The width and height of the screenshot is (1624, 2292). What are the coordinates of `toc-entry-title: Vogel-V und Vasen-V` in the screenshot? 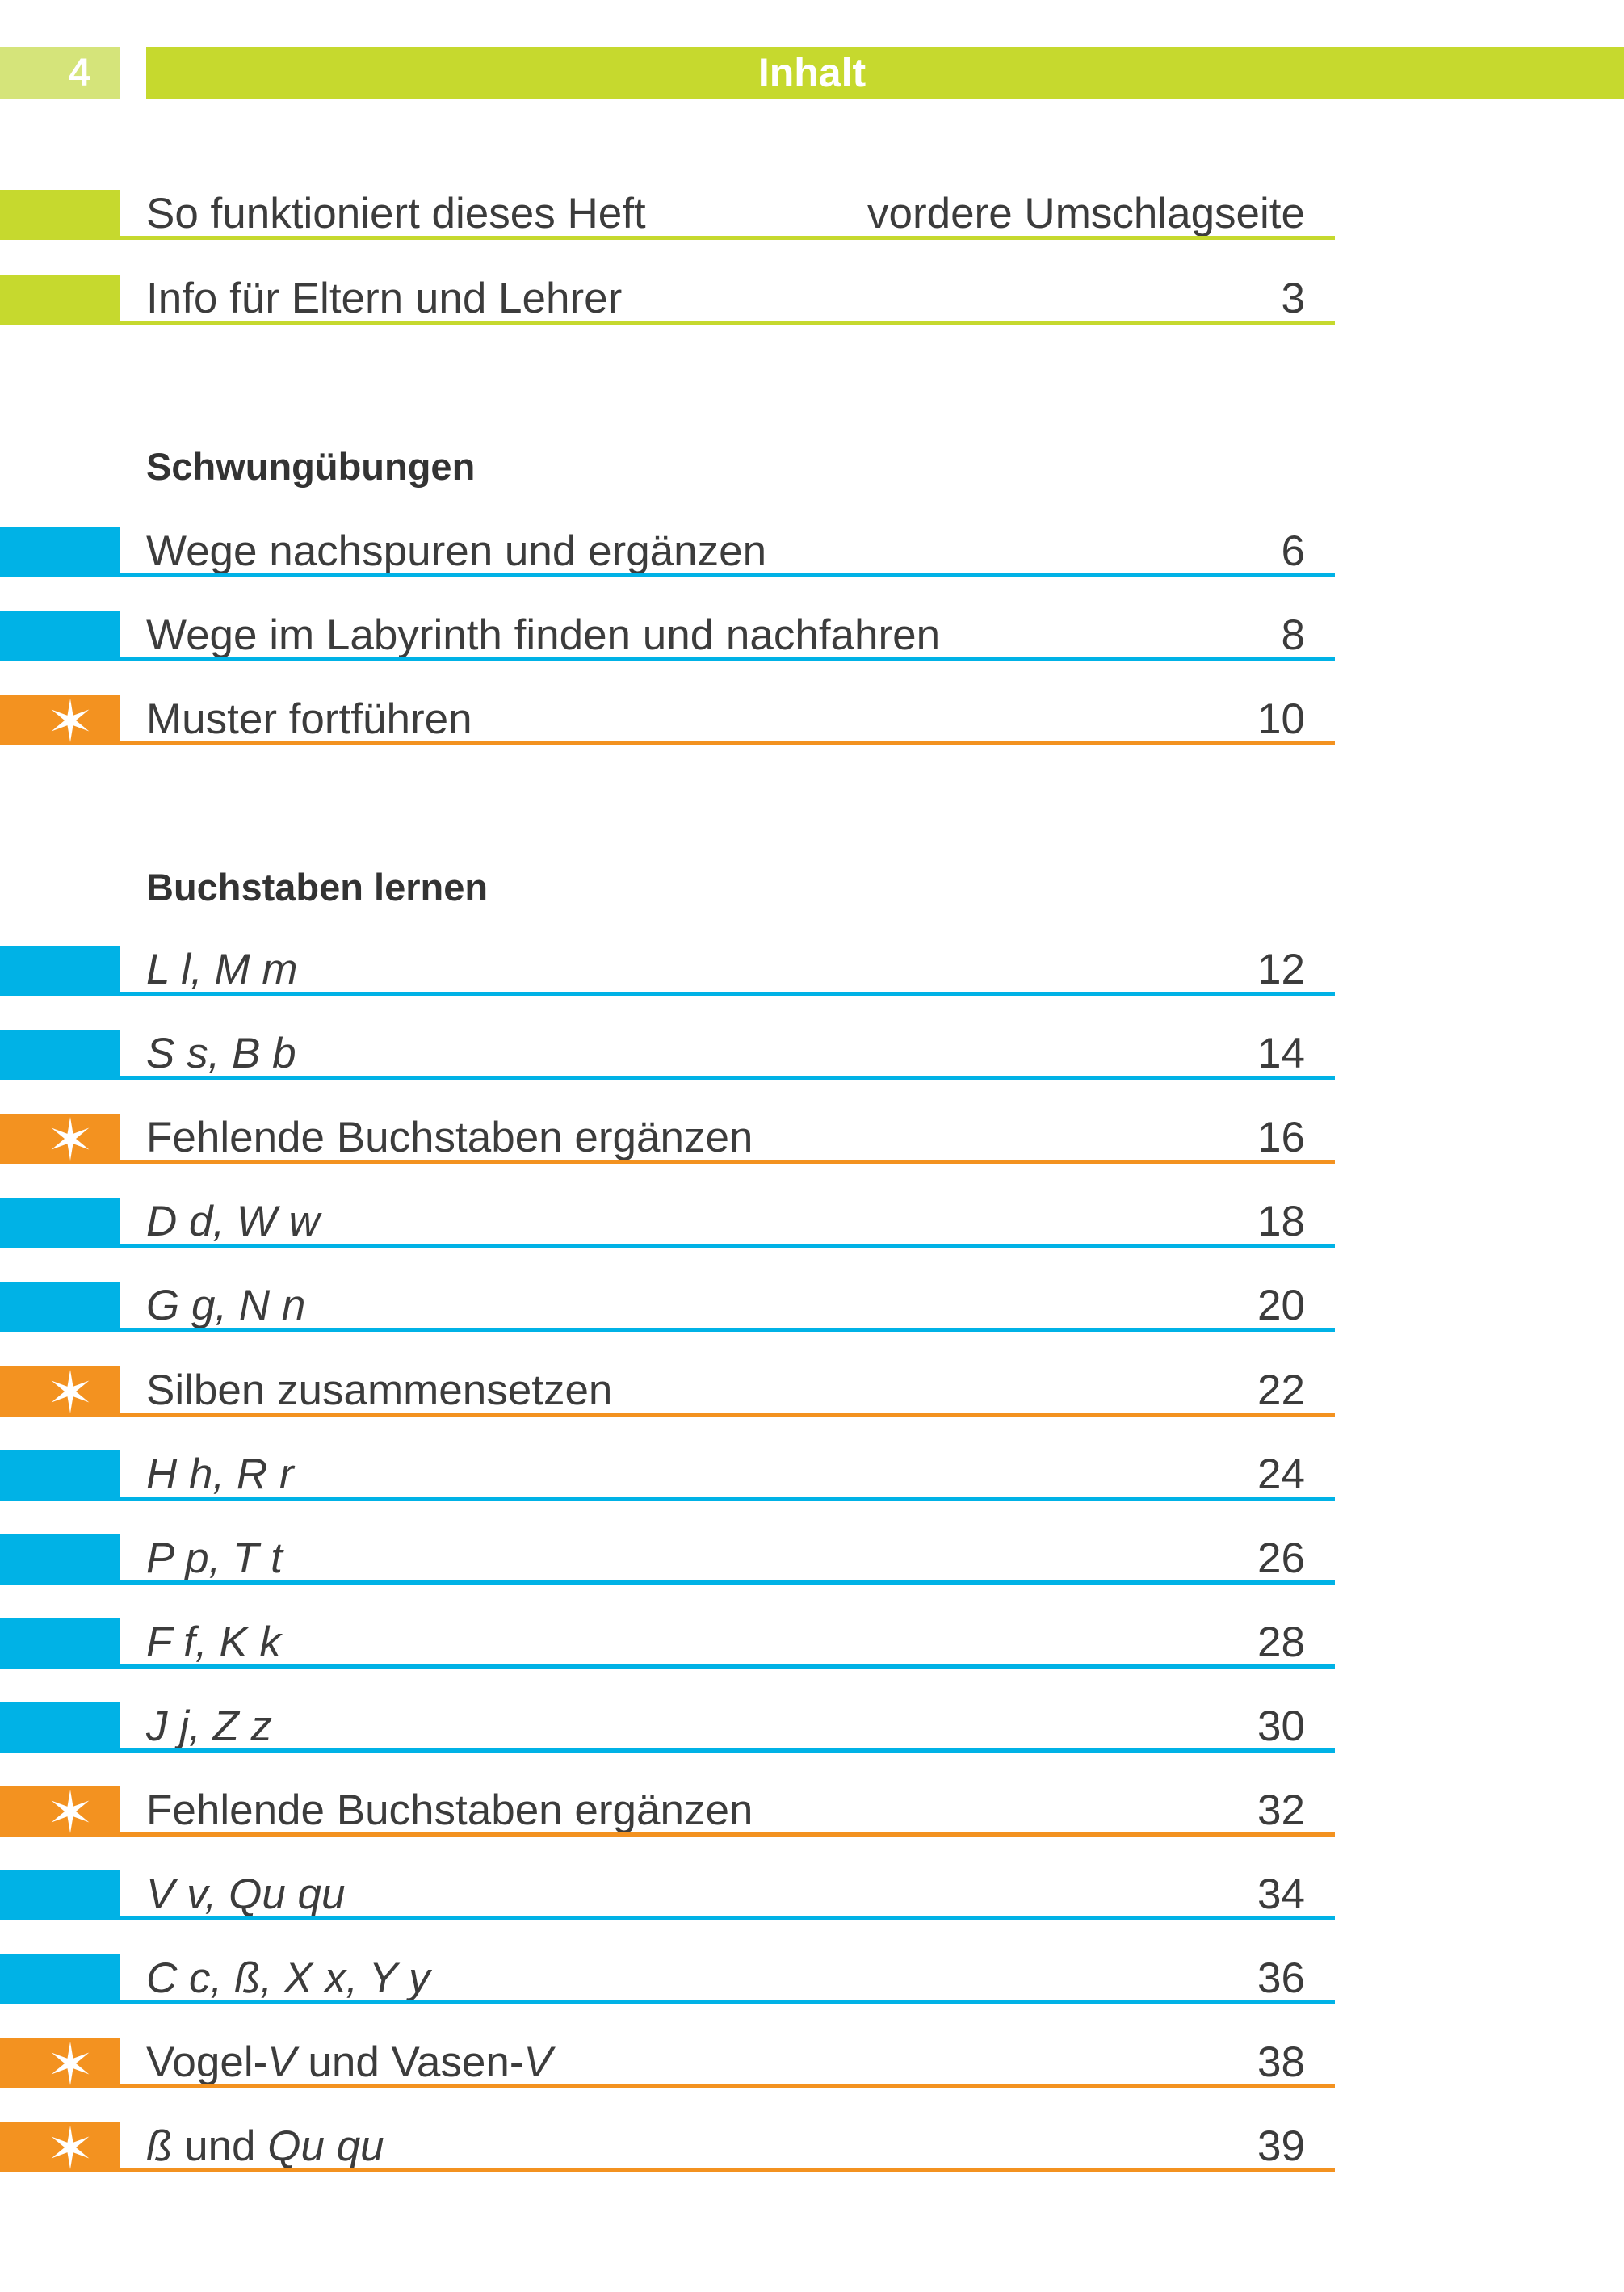 It's located at (349, 2062).